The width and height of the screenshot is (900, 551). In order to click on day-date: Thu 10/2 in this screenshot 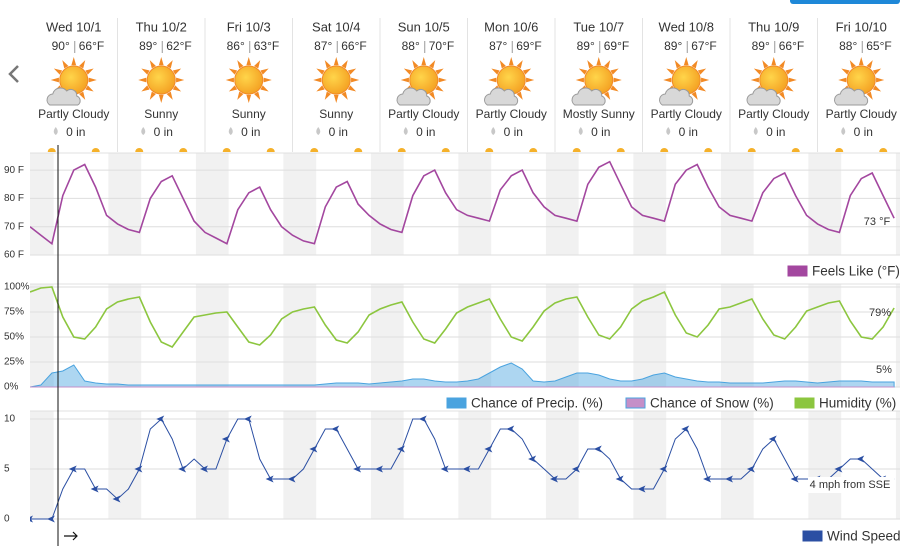, I will do `click(161, 26)`.